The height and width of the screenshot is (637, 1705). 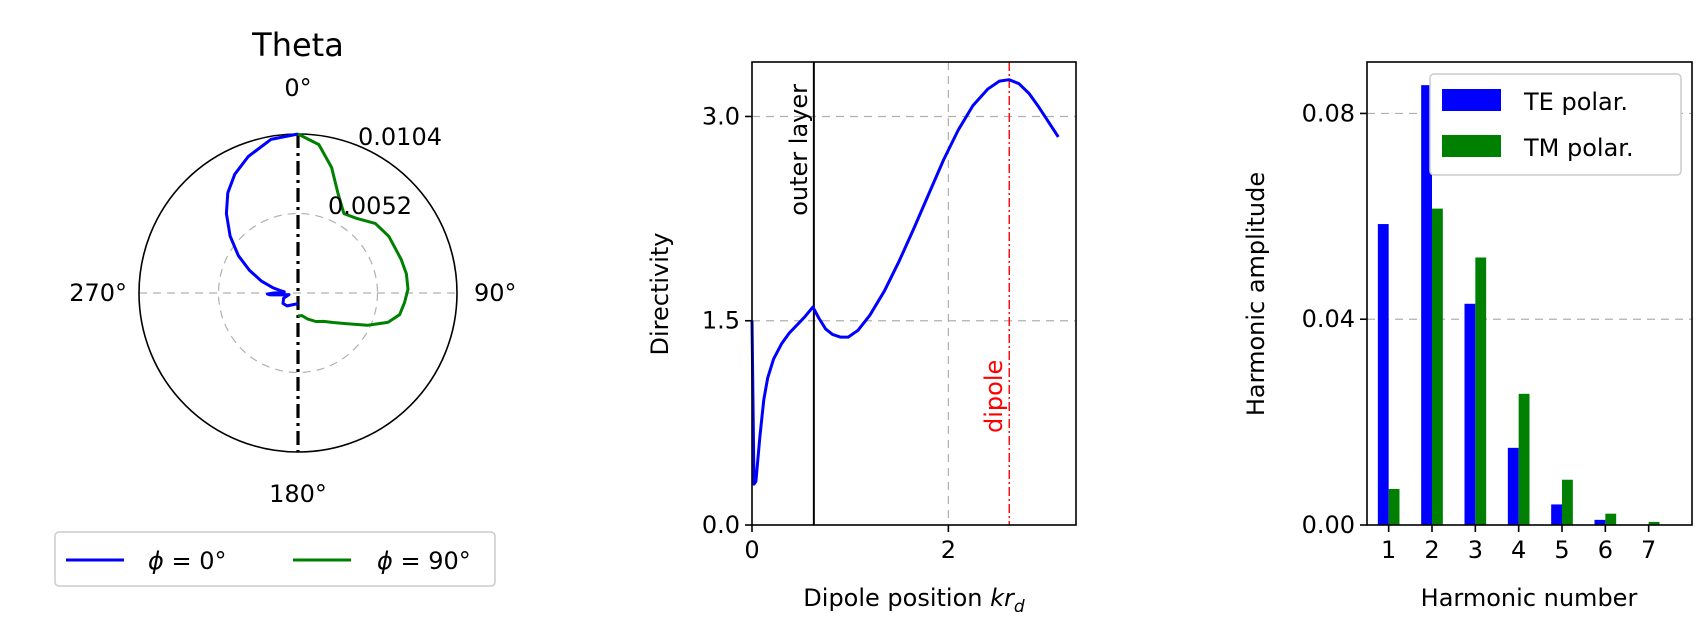 I want to click on radial-tick-label-inner: 0.0052, so click(x=370, y=206).